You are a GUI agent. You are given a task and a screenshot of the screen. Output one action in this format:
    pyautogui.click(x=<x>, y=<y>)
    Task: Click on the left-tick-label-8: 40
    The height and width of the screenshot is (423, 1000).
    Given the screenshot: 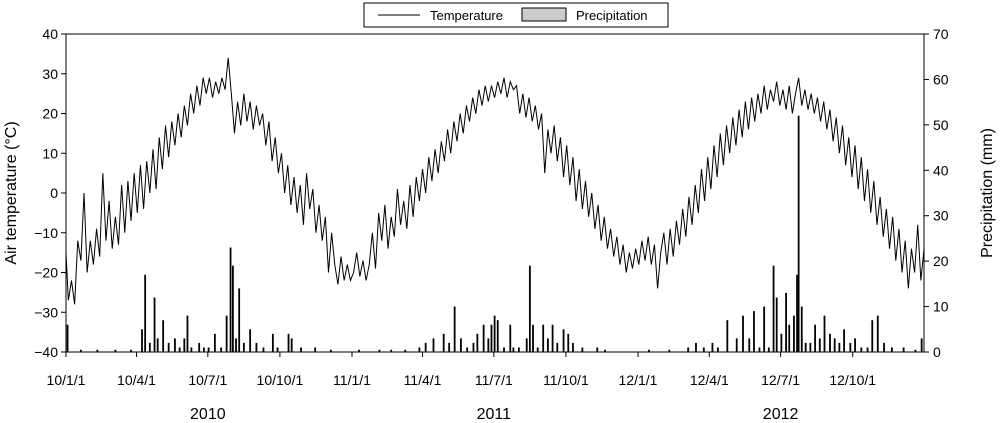 What is the action you would take?
    pyautogui.click(x=50, y=34)
    